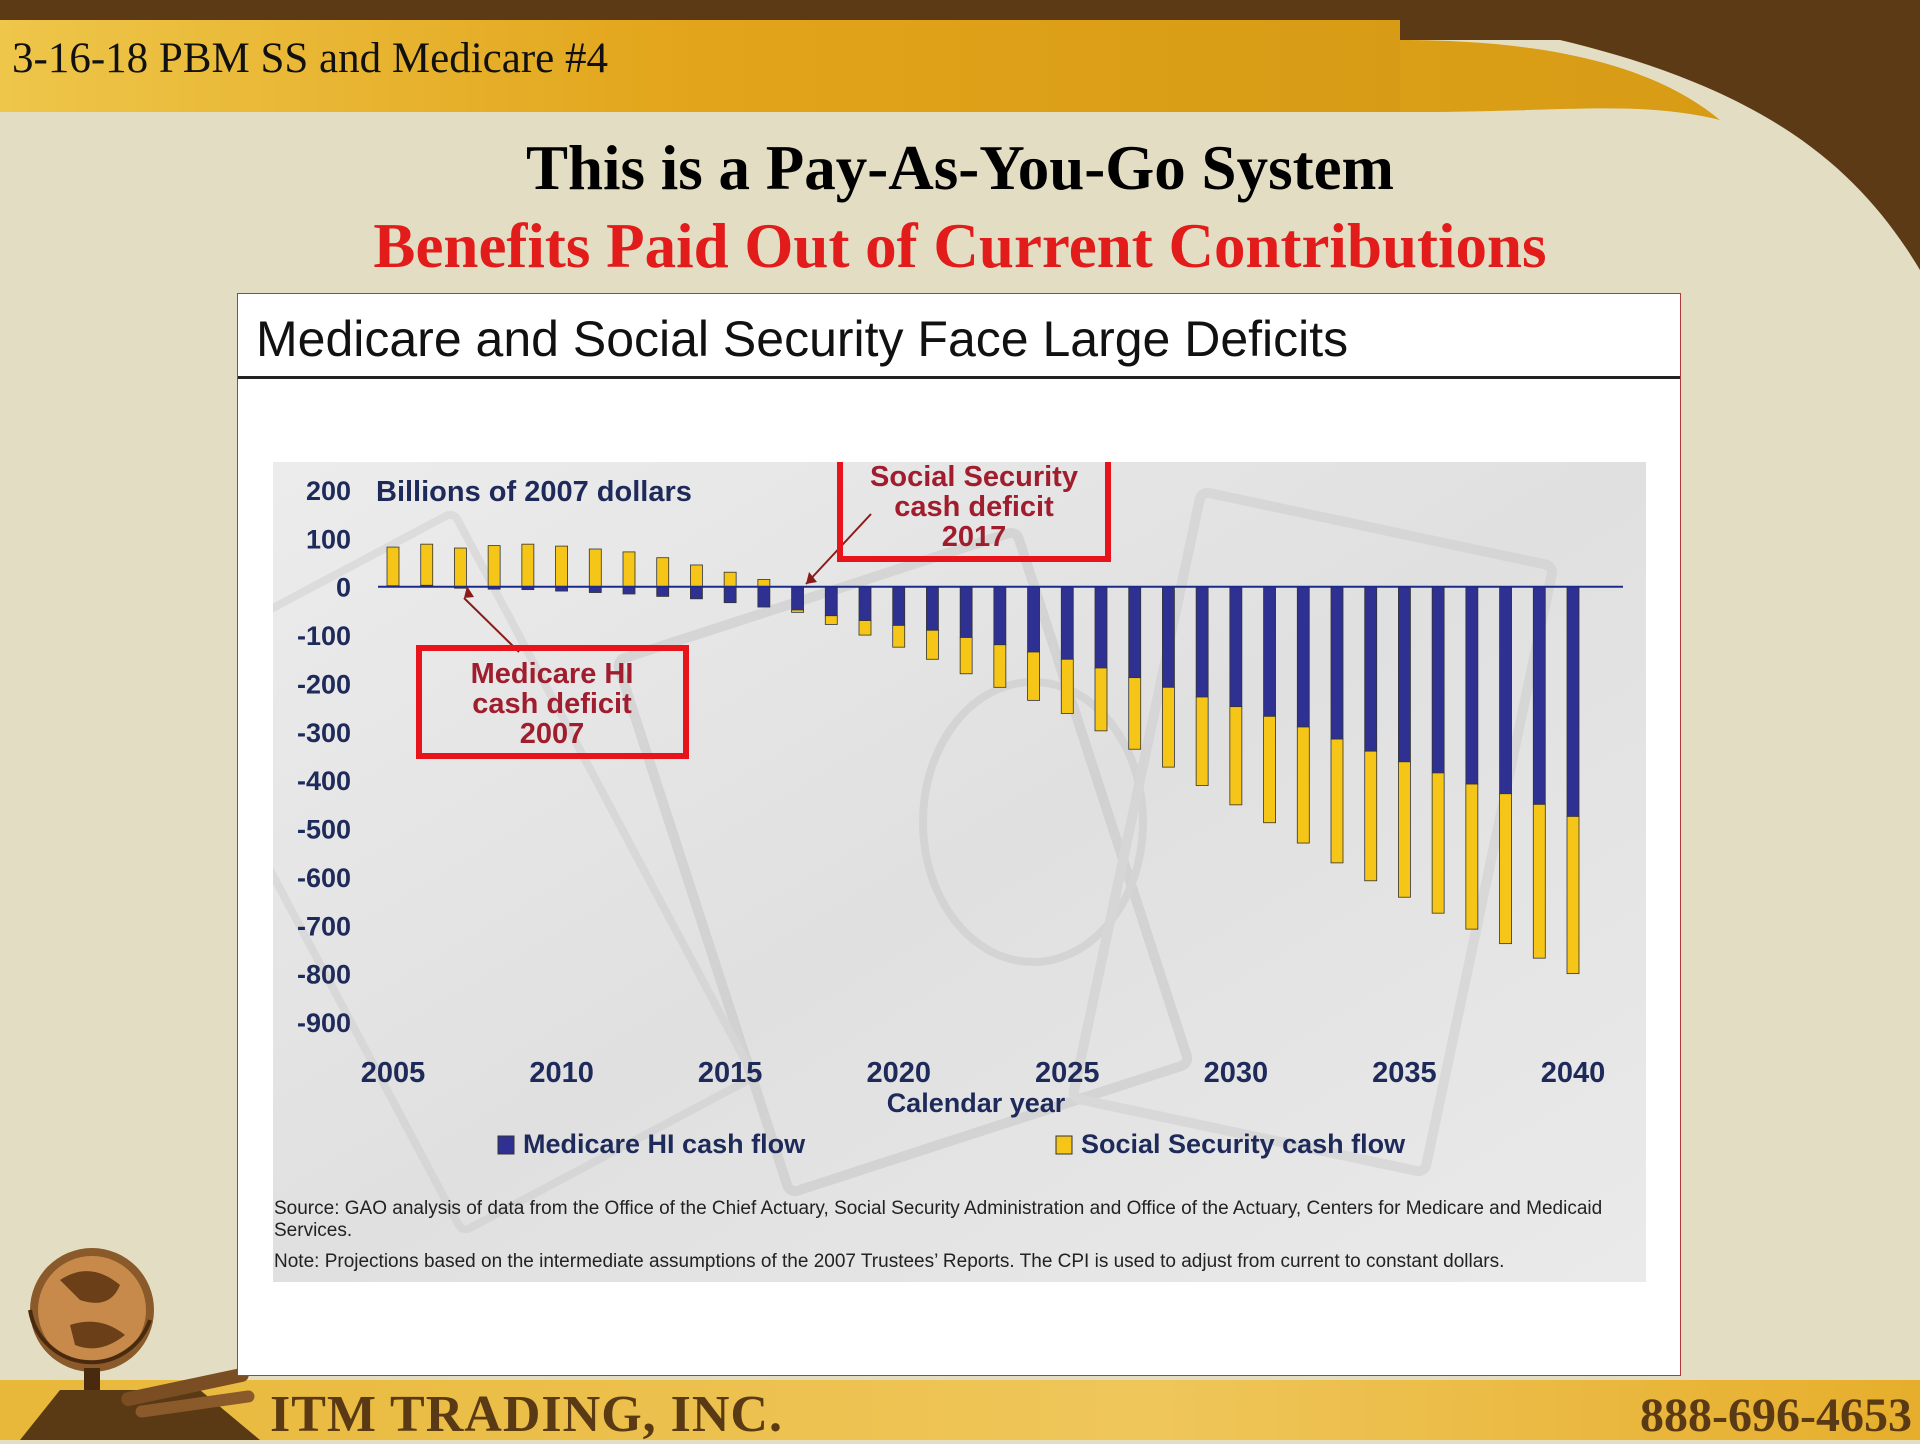 The image size is (1920, 1444). I want to click on y-tick-label: 200, so click(328, 491).